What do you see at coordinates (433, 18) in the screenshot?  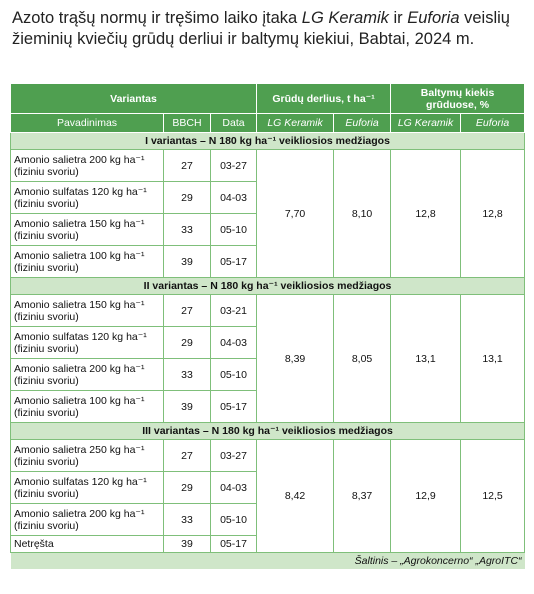 I see `title-part: Euforia` at bounding box center [433, 18].